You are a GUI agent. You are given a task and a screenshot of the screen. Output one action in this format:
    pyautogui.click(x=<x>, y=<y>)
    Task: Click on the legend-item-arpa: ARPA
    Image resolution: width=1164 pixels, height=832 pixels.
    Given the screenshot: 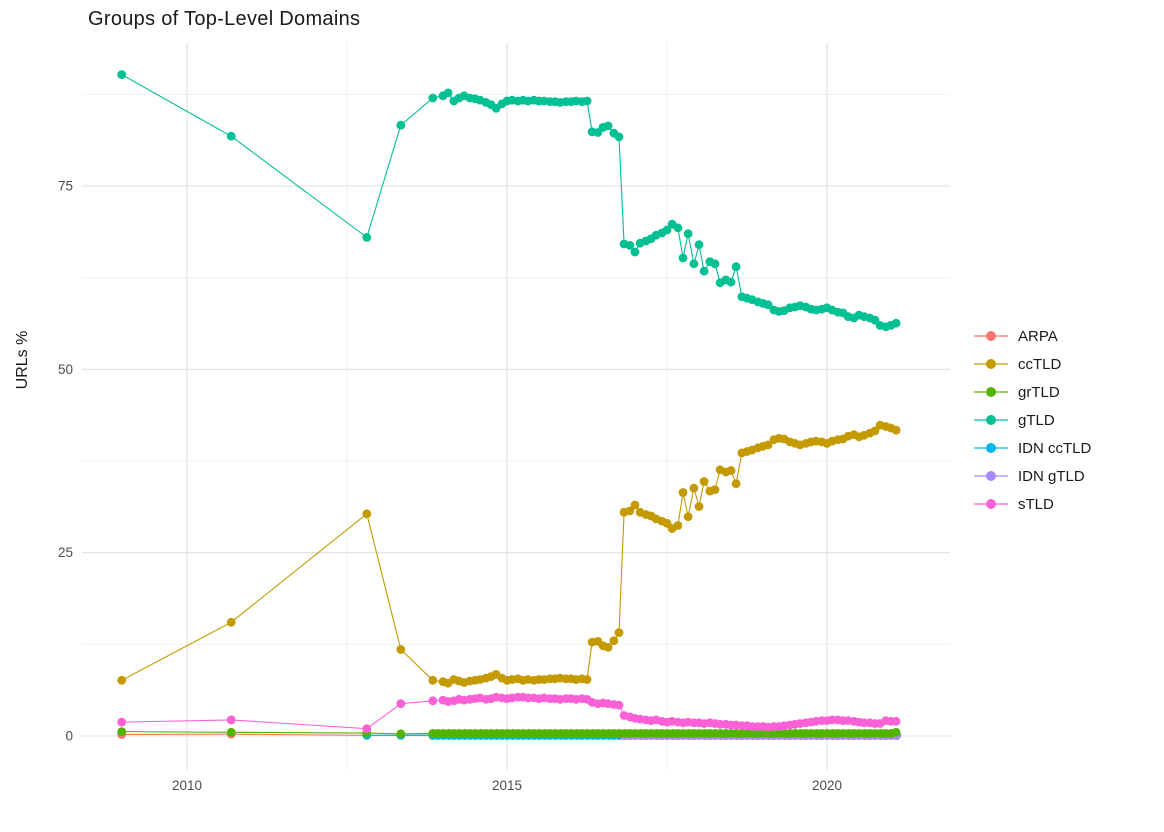 What is the action you would take?
    pyautogui.click(x=1016, y=336)
    